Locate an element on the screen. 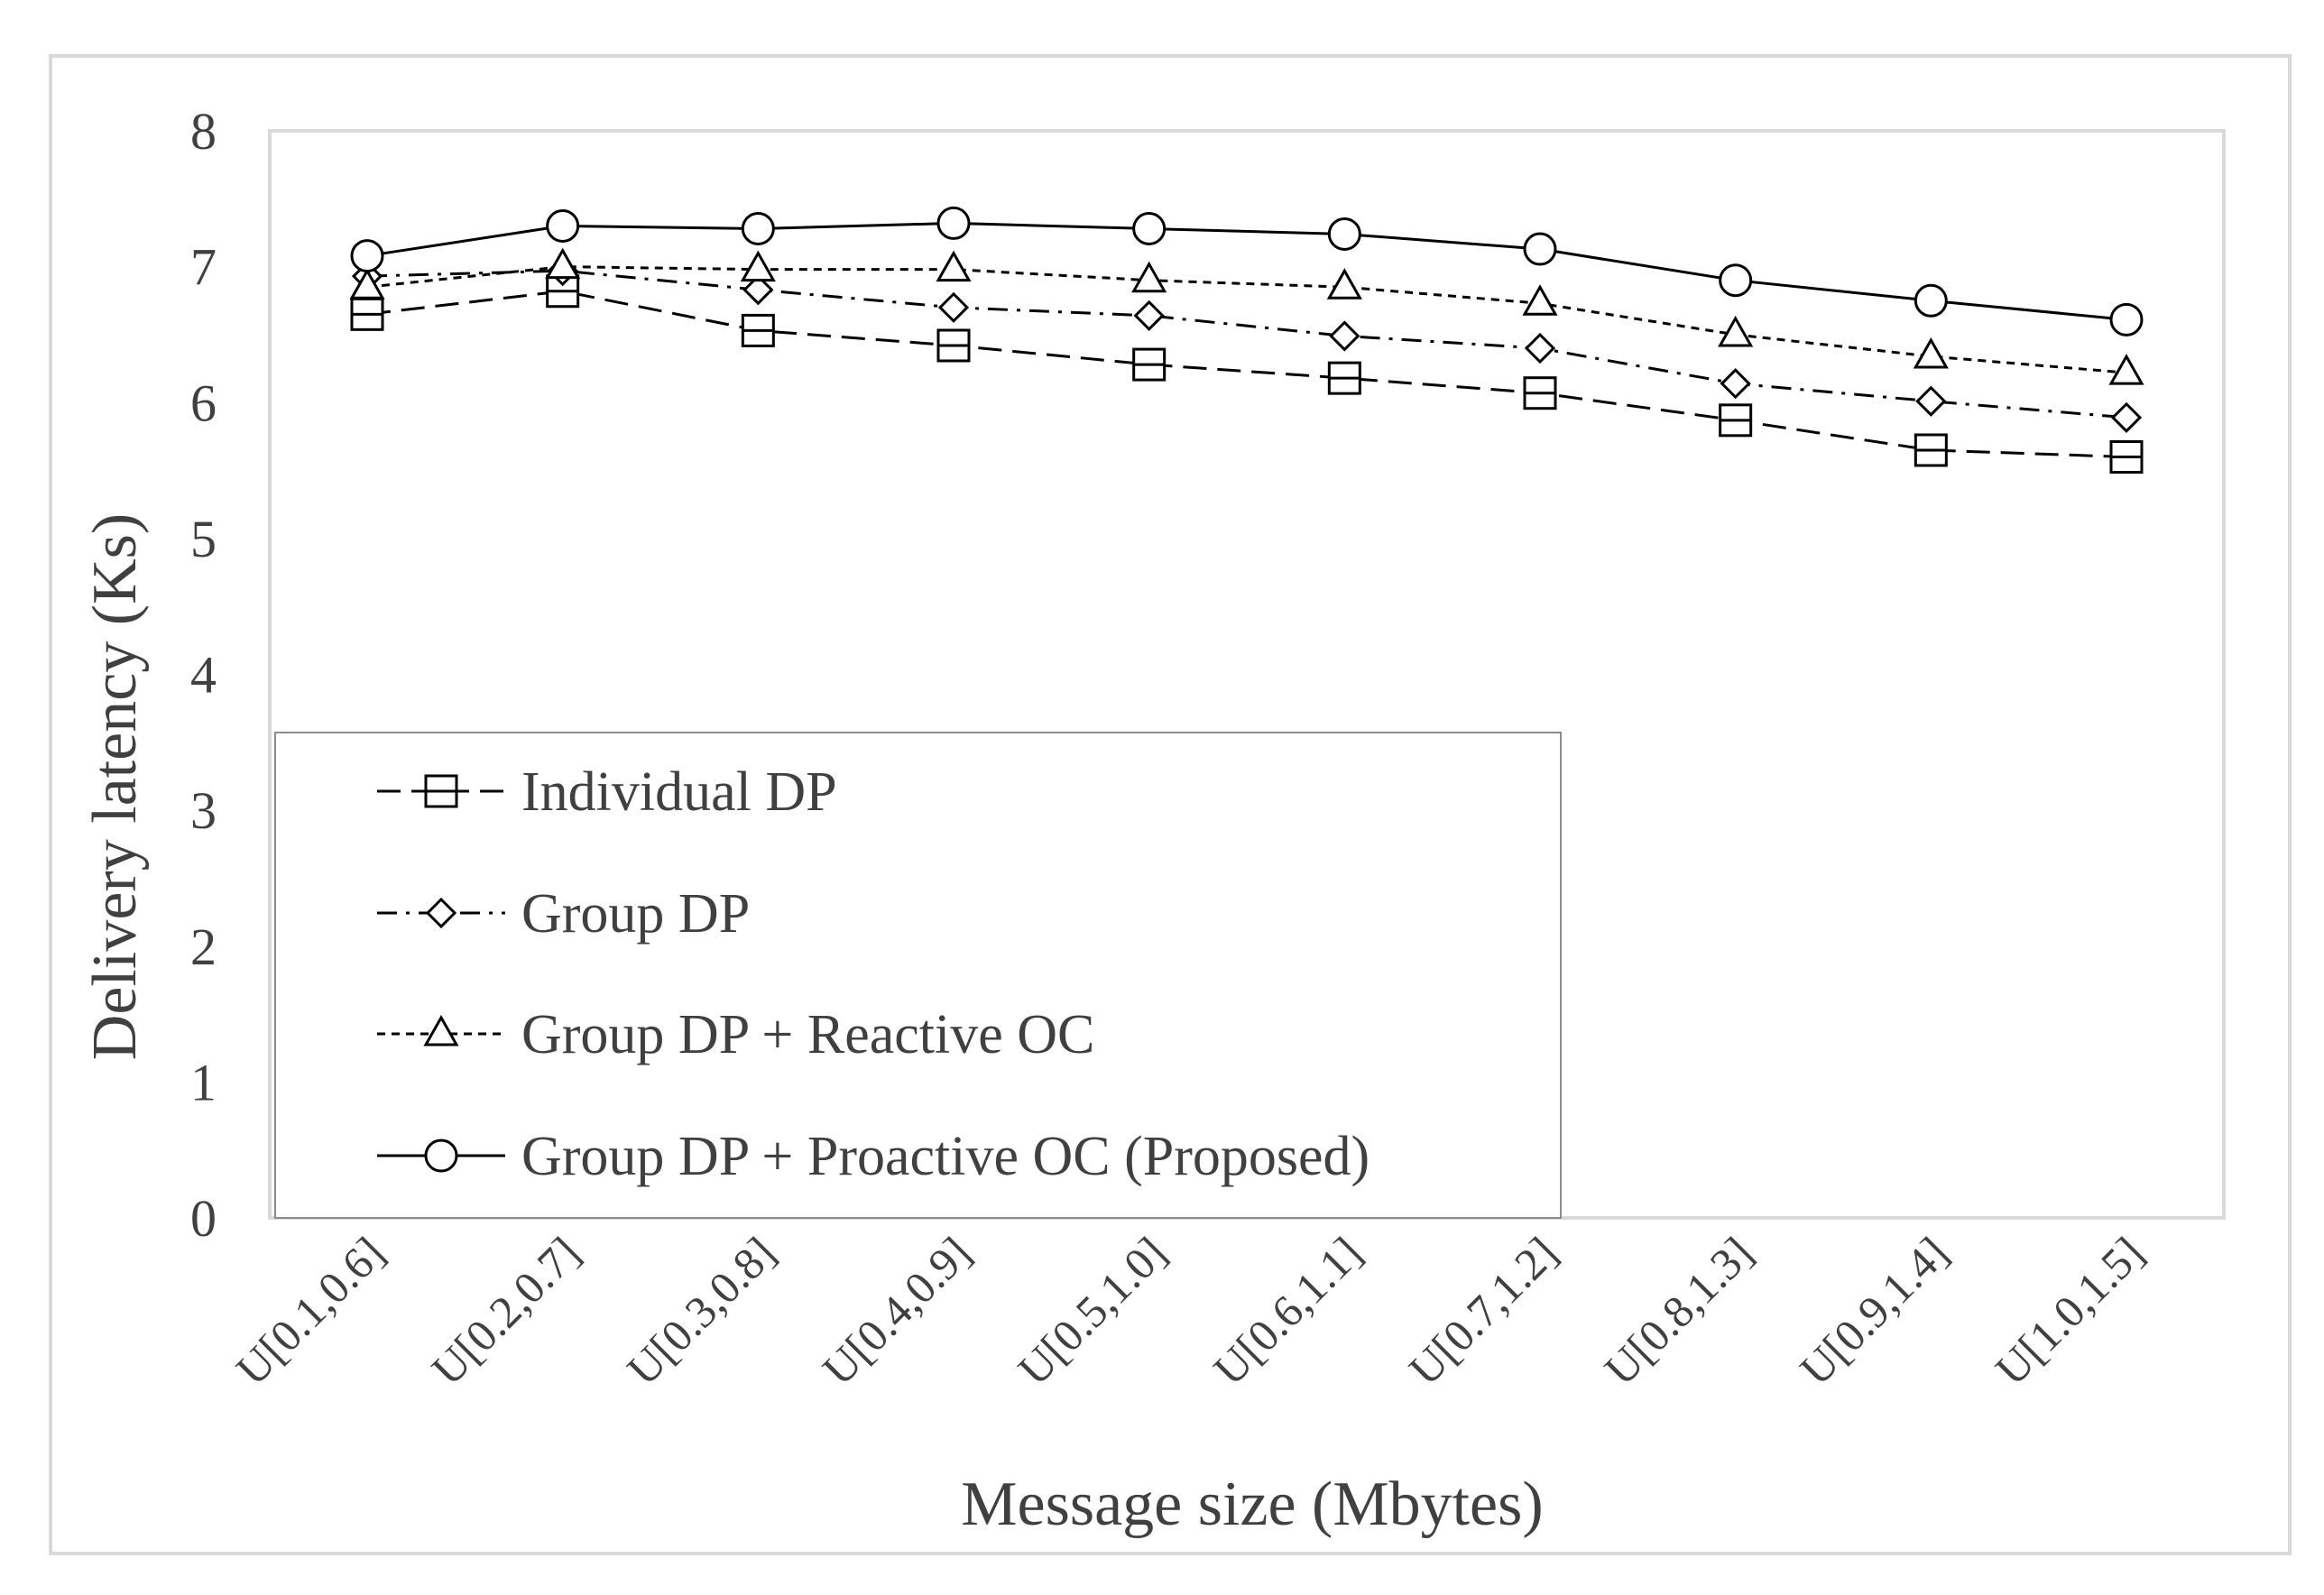 Image resolution: width=2324 pixels, height=1595 pixels. x-tick-label: U[0.2,0.7] is located at coordinates (506, 1311).